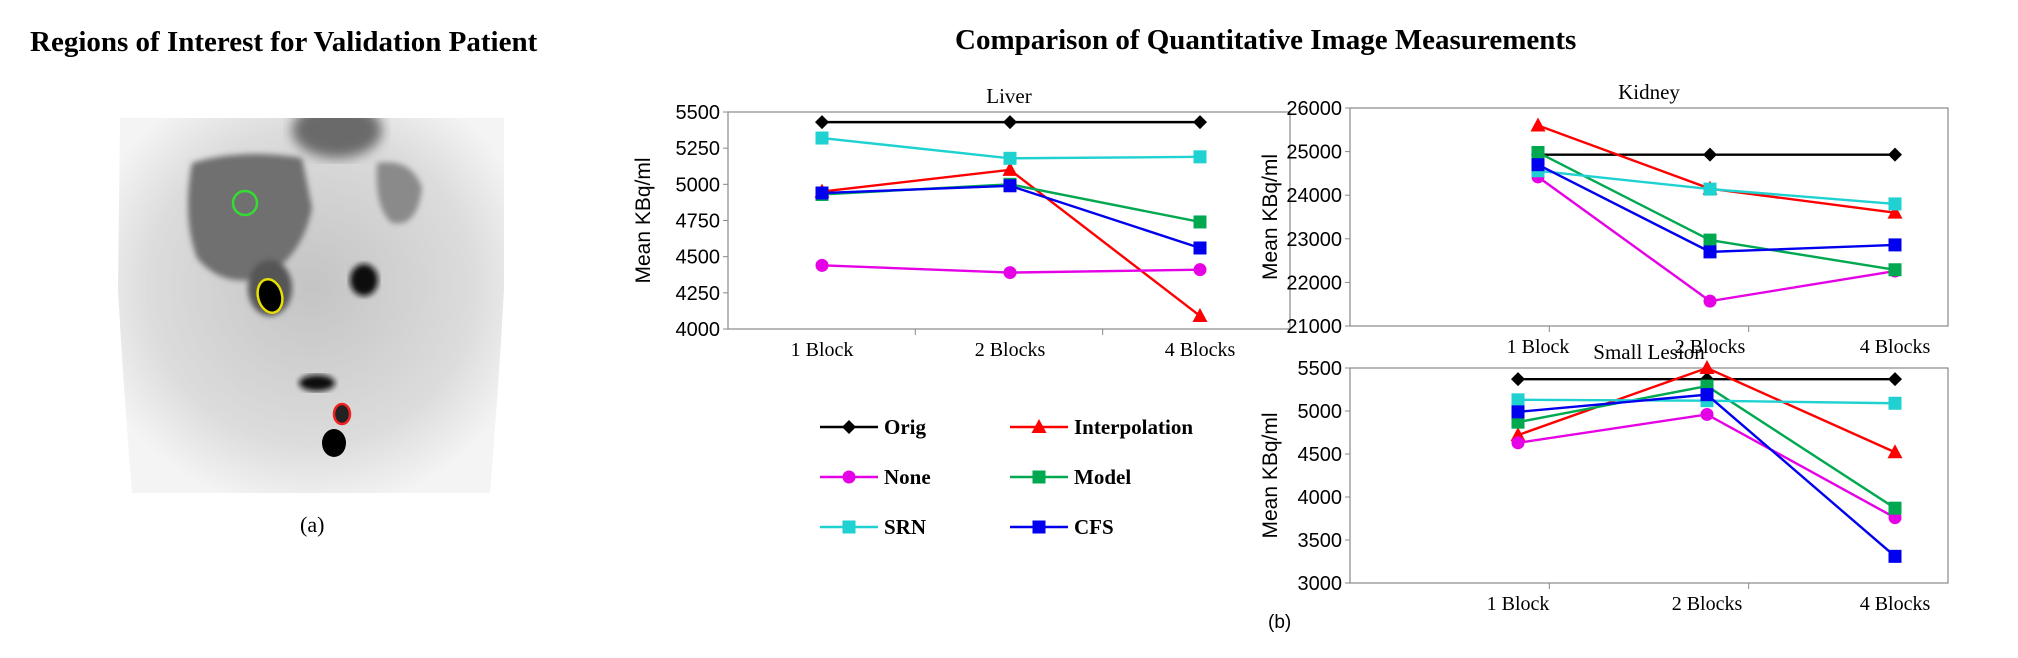 This screenshot has height=658, width=2018. I want to click on legend-item-srn: SRN, so click(872, 527).